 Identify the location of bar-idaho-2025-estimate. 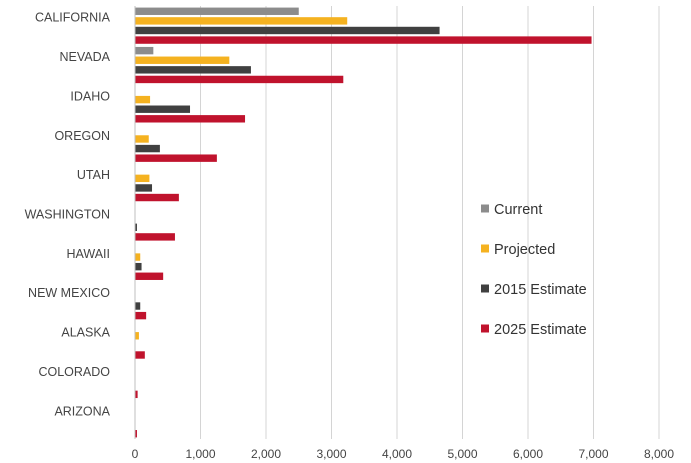
(190, 119).